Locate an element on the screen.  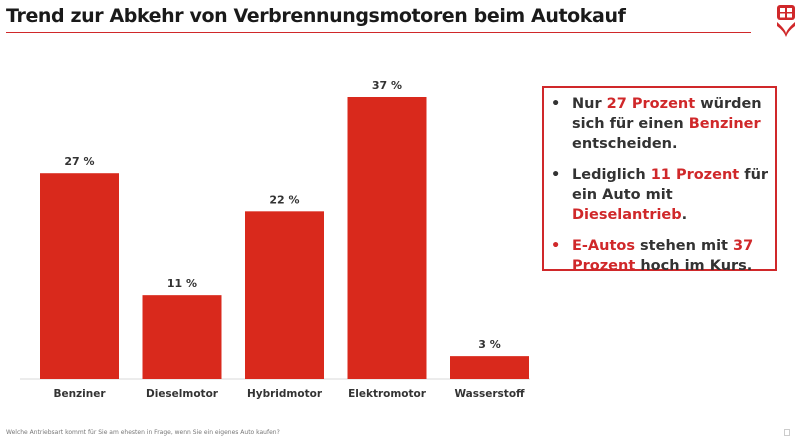
category-label: Elektromotor is located at coordinates (387, 394).